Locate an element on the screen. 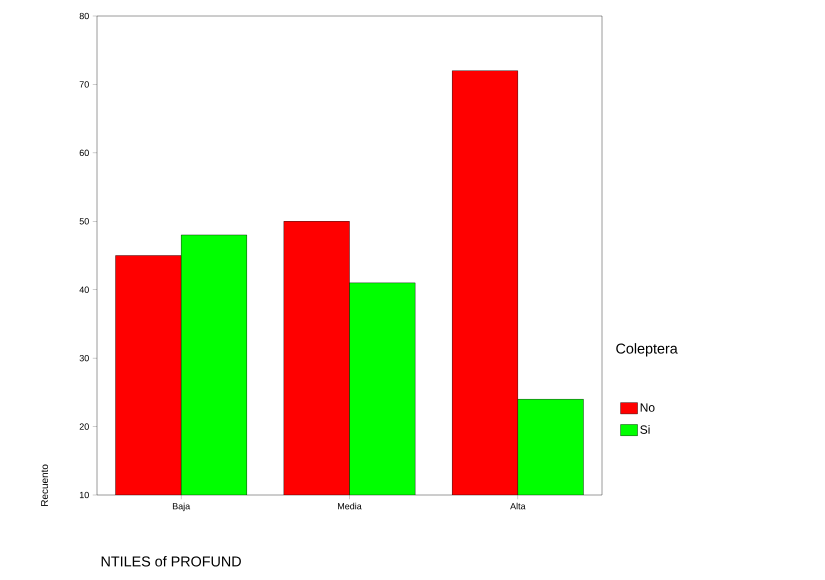  y-tick-label: 80 is located at coordinates (84, 16).